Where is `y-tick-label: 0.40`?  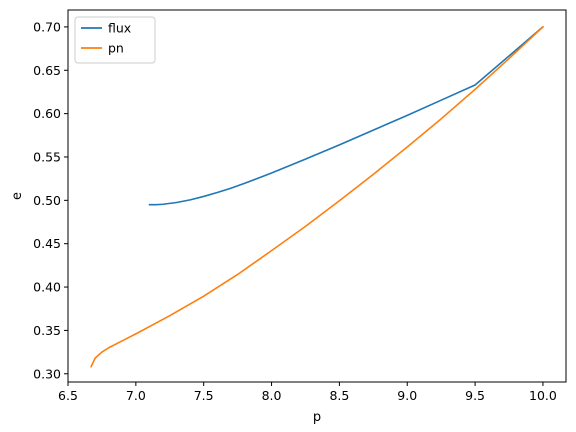 y-tick-label: 0.40 is located at coordinates (47, 287).